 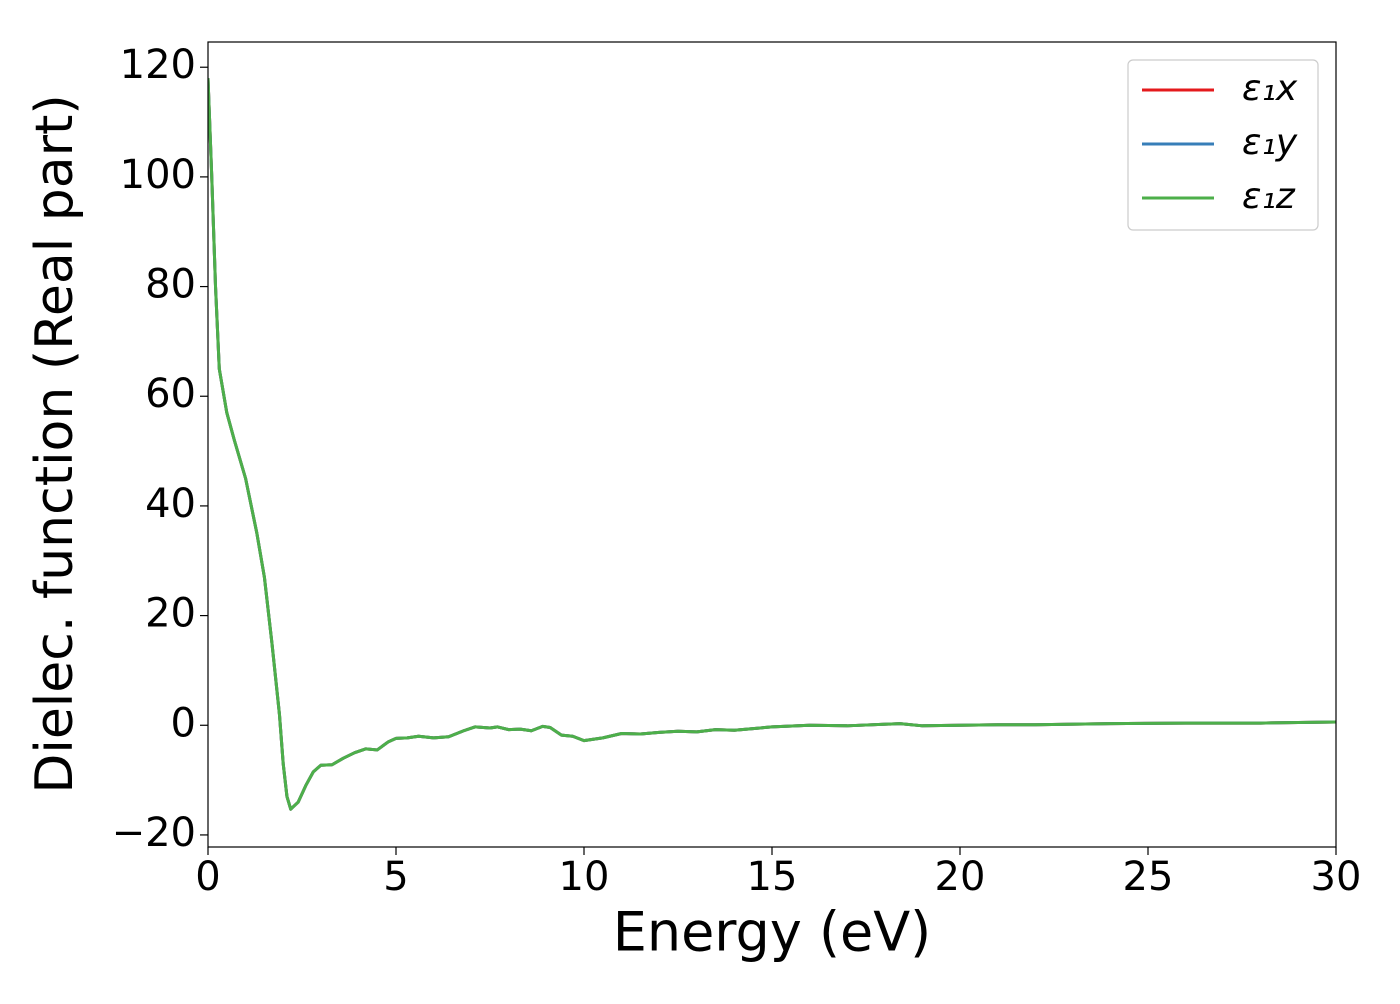 What do you see at coordinates (772, 932) in the screenshot?
I see `x-axis-label: Energy (eV)` at bounding box center [772, 932].